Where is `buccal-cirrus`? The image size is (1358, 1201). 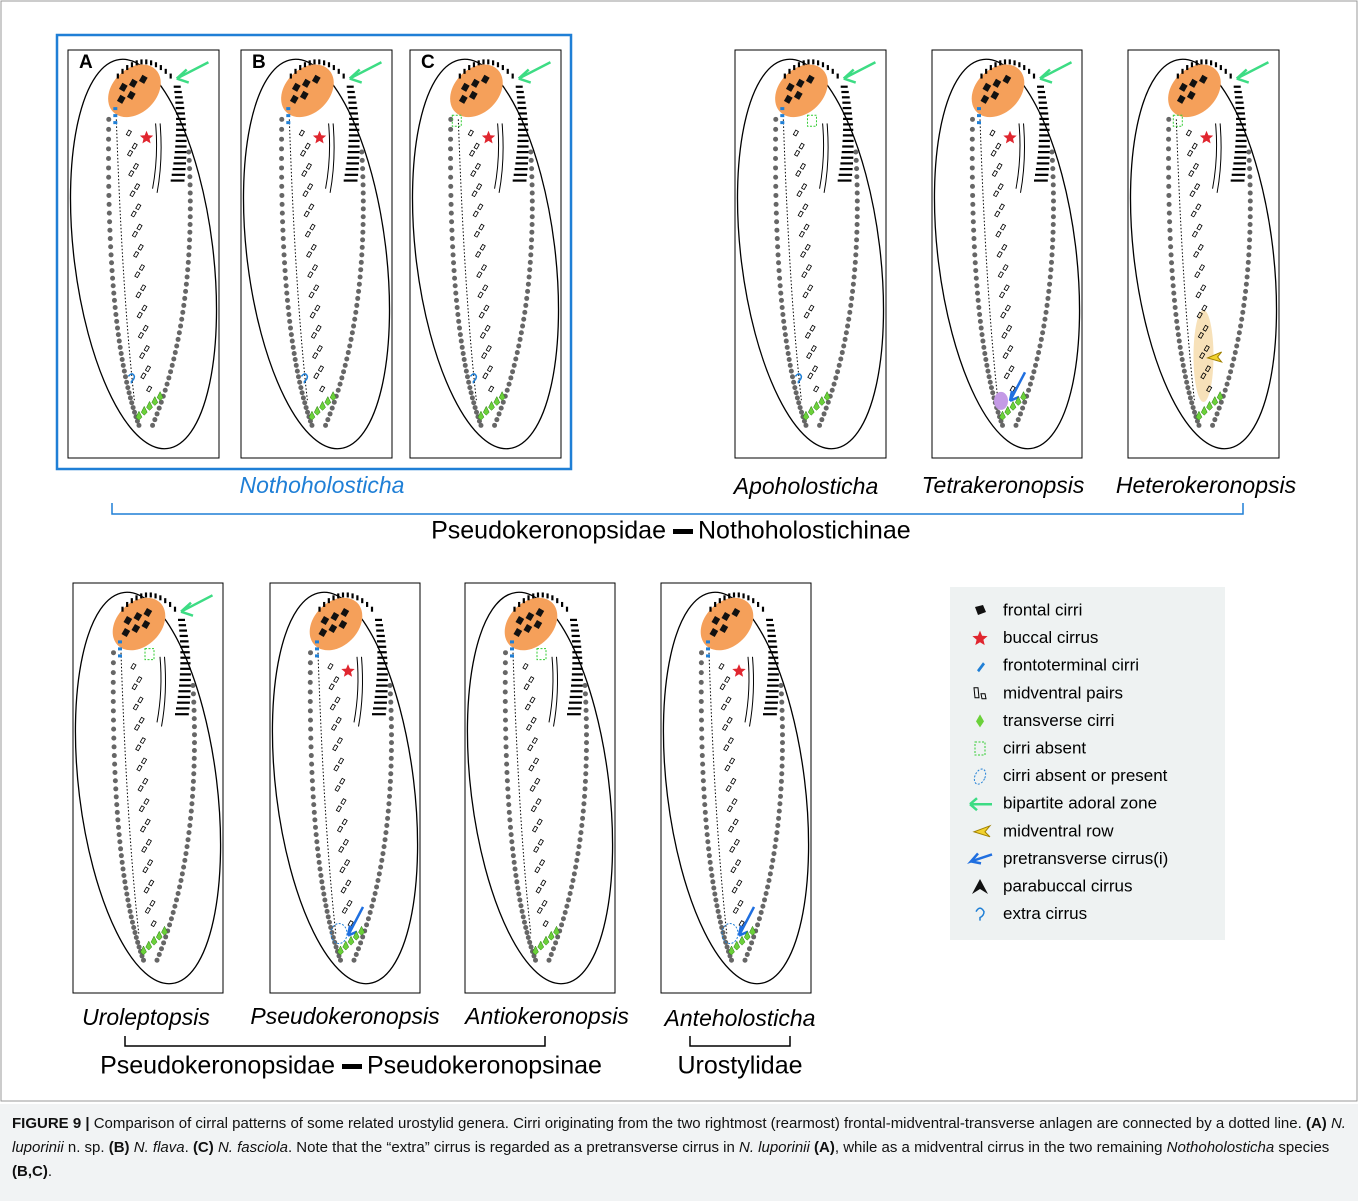
buccal-cirrus is located at coordinates (1010, 137).